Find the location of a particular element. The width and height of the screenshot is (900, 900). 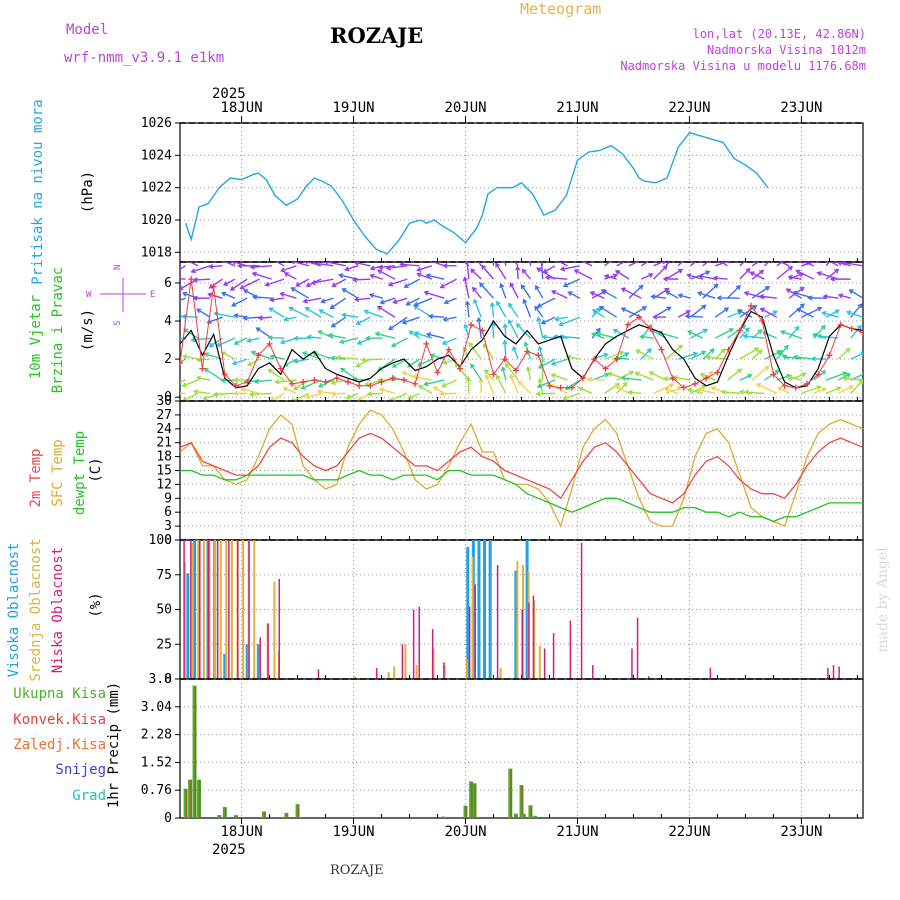

precip-legend-1: Konvek.Kisa is located at coordinates (59, 720).